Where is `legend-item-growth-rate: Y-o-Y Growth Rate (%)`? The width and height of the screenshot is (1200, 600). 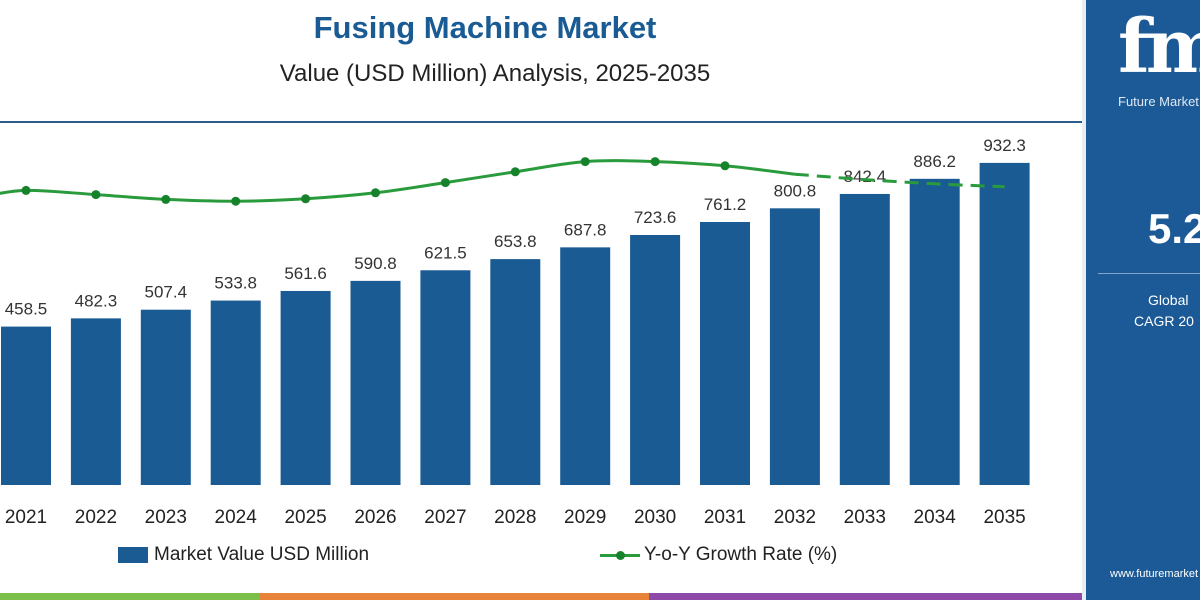 legend-item-growth-rate: Y-o-Y Growth Rate (%) is located at coordinates (718, 555).